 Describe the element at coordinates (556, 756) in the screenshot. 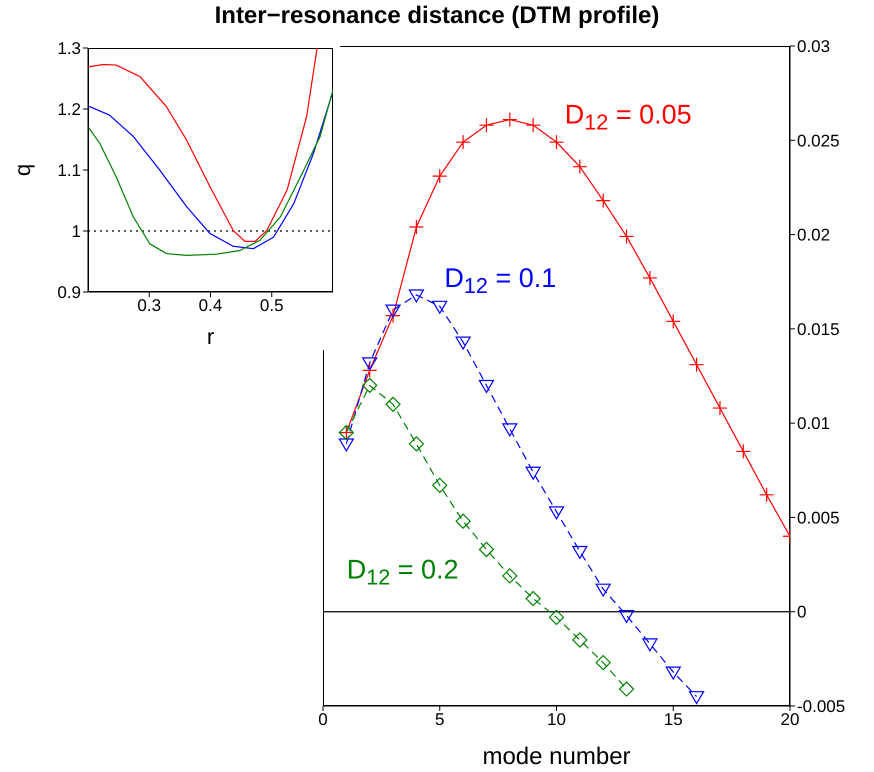

I see `x-axis-title: mode number` at that location.